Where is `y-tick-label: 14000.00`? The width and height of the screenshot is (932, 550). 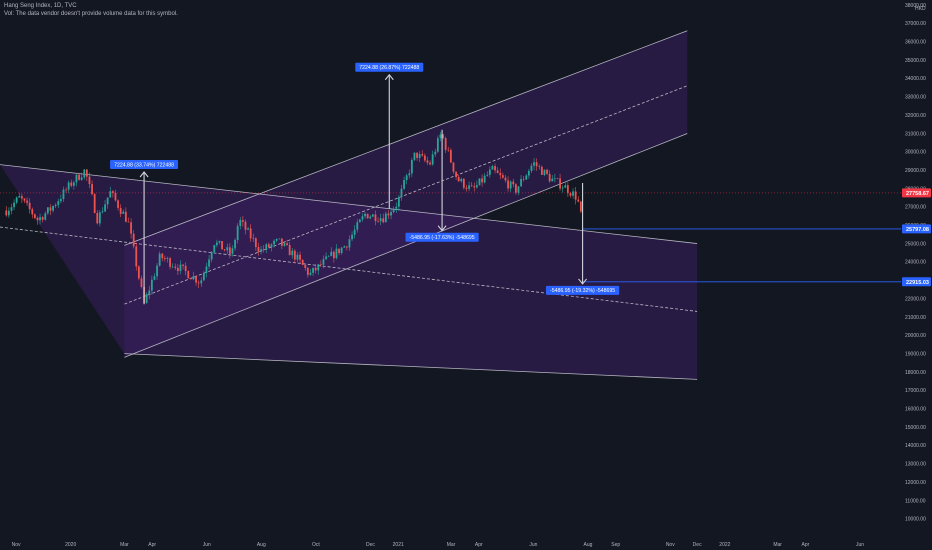
y-tick-label: 14000.00 is located at coordinates (915, 446).